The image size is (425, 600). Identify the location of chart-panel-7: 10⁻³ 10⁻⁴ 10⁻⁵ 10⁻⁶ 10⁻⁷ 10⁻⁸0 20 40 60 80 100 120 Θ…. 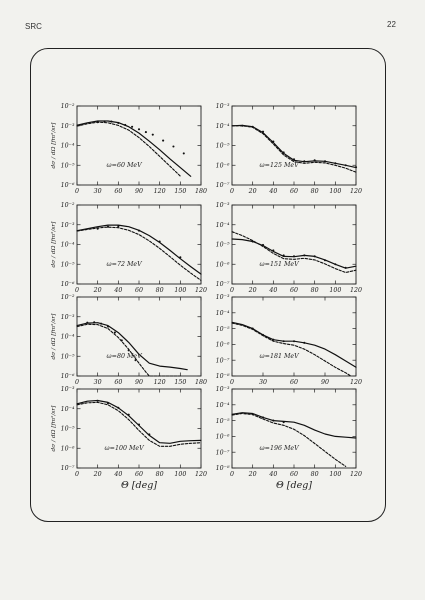
(289, 438).